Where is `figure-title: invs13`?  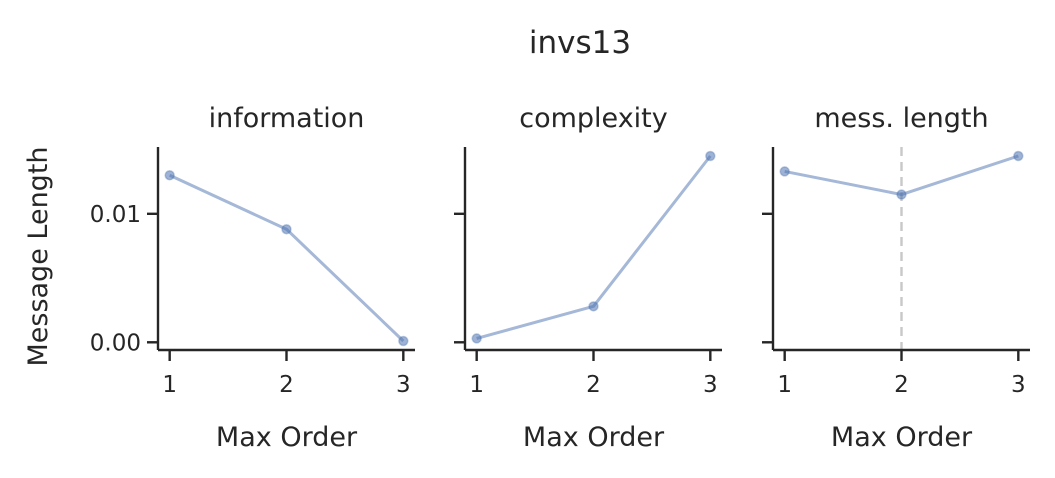
figure-title: invs13 is located at coordinates (580, 43).